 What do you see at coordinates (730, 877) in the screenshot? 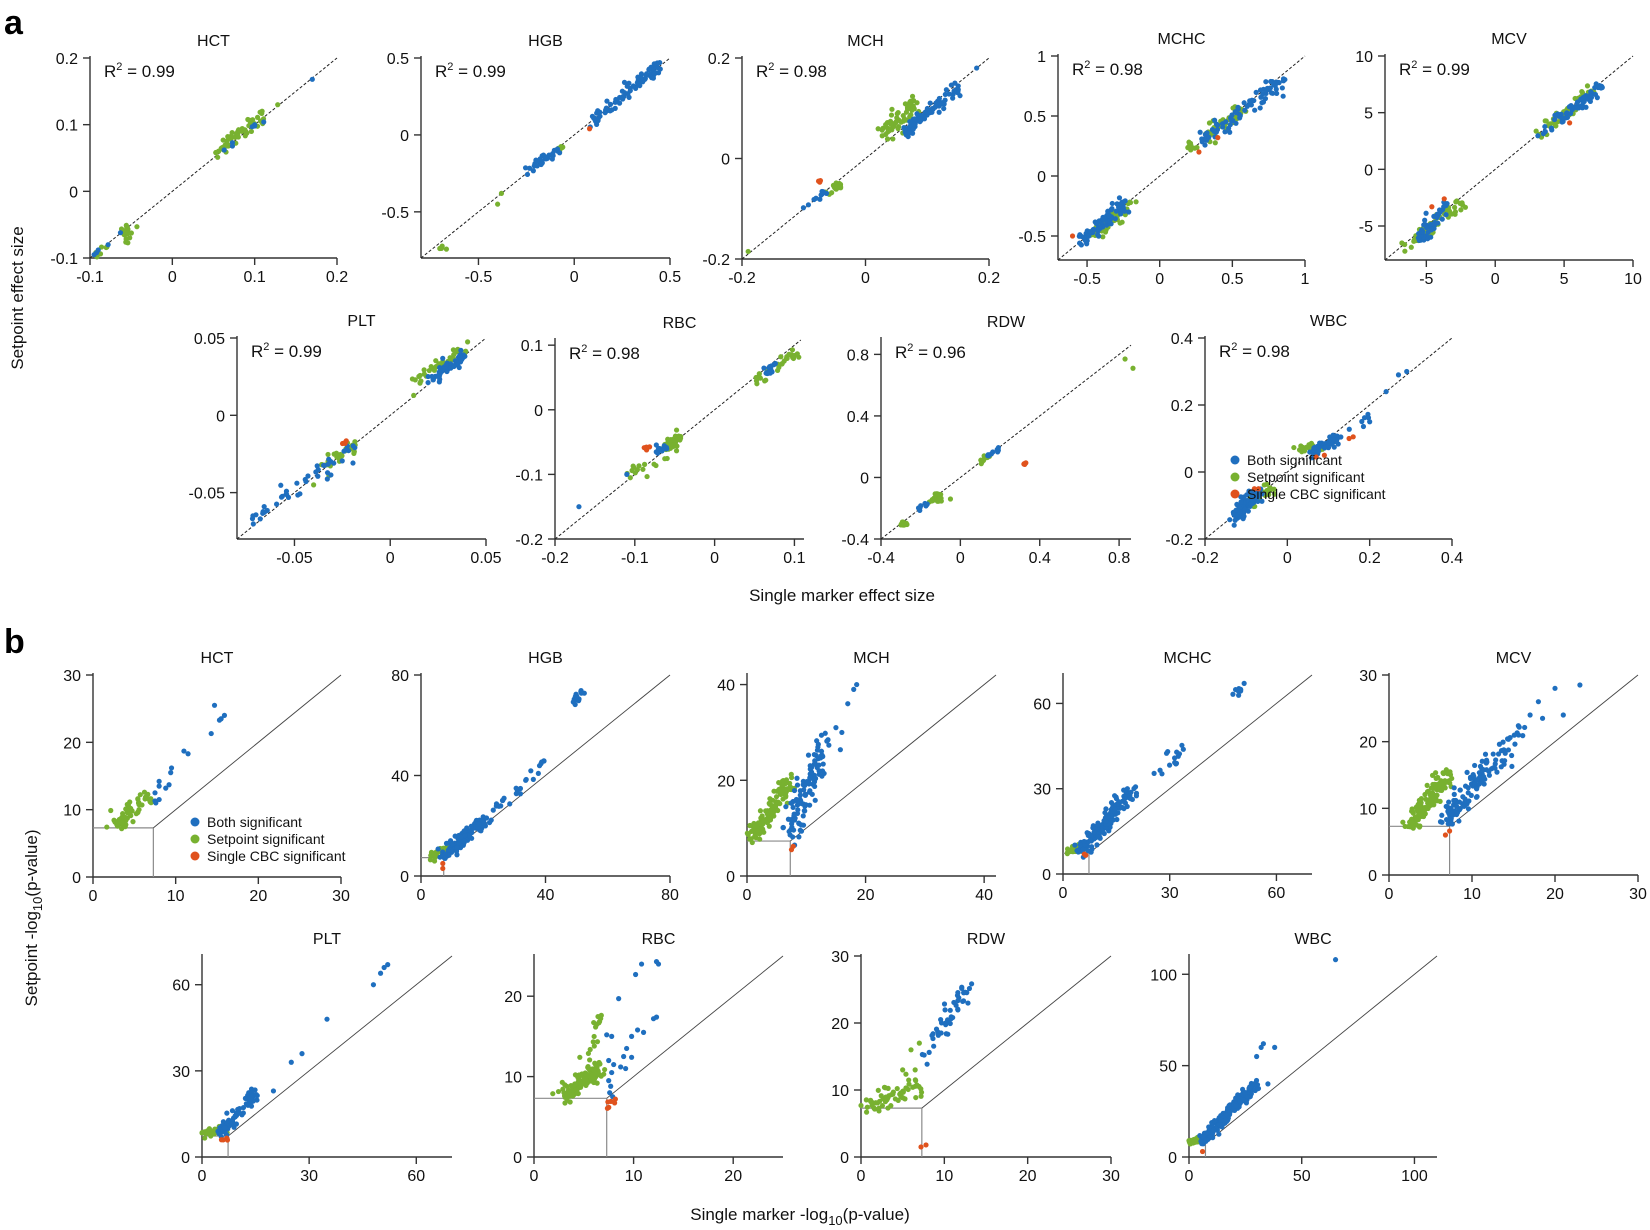
I see `y-tick-label: 0` at bounding box center [730, 877].